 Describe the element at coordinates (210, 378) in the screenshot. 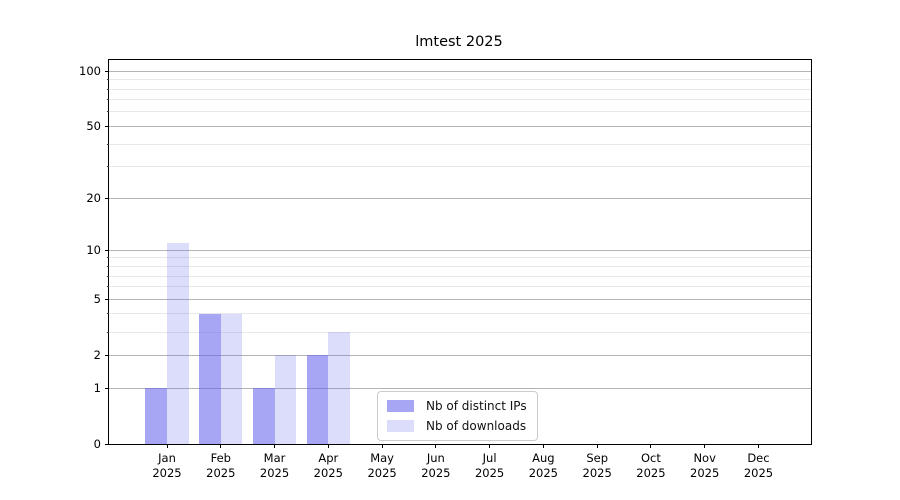

I see `bar-feb-distinct-ips` at that location.